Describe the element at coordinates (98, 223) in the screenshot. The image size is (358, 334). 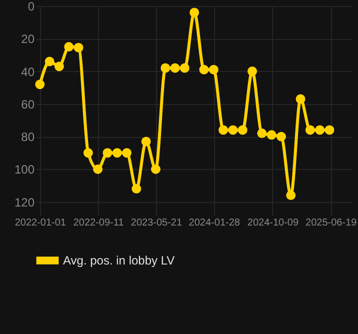
I see `x-tick-label: 2022-09-11` at that location.